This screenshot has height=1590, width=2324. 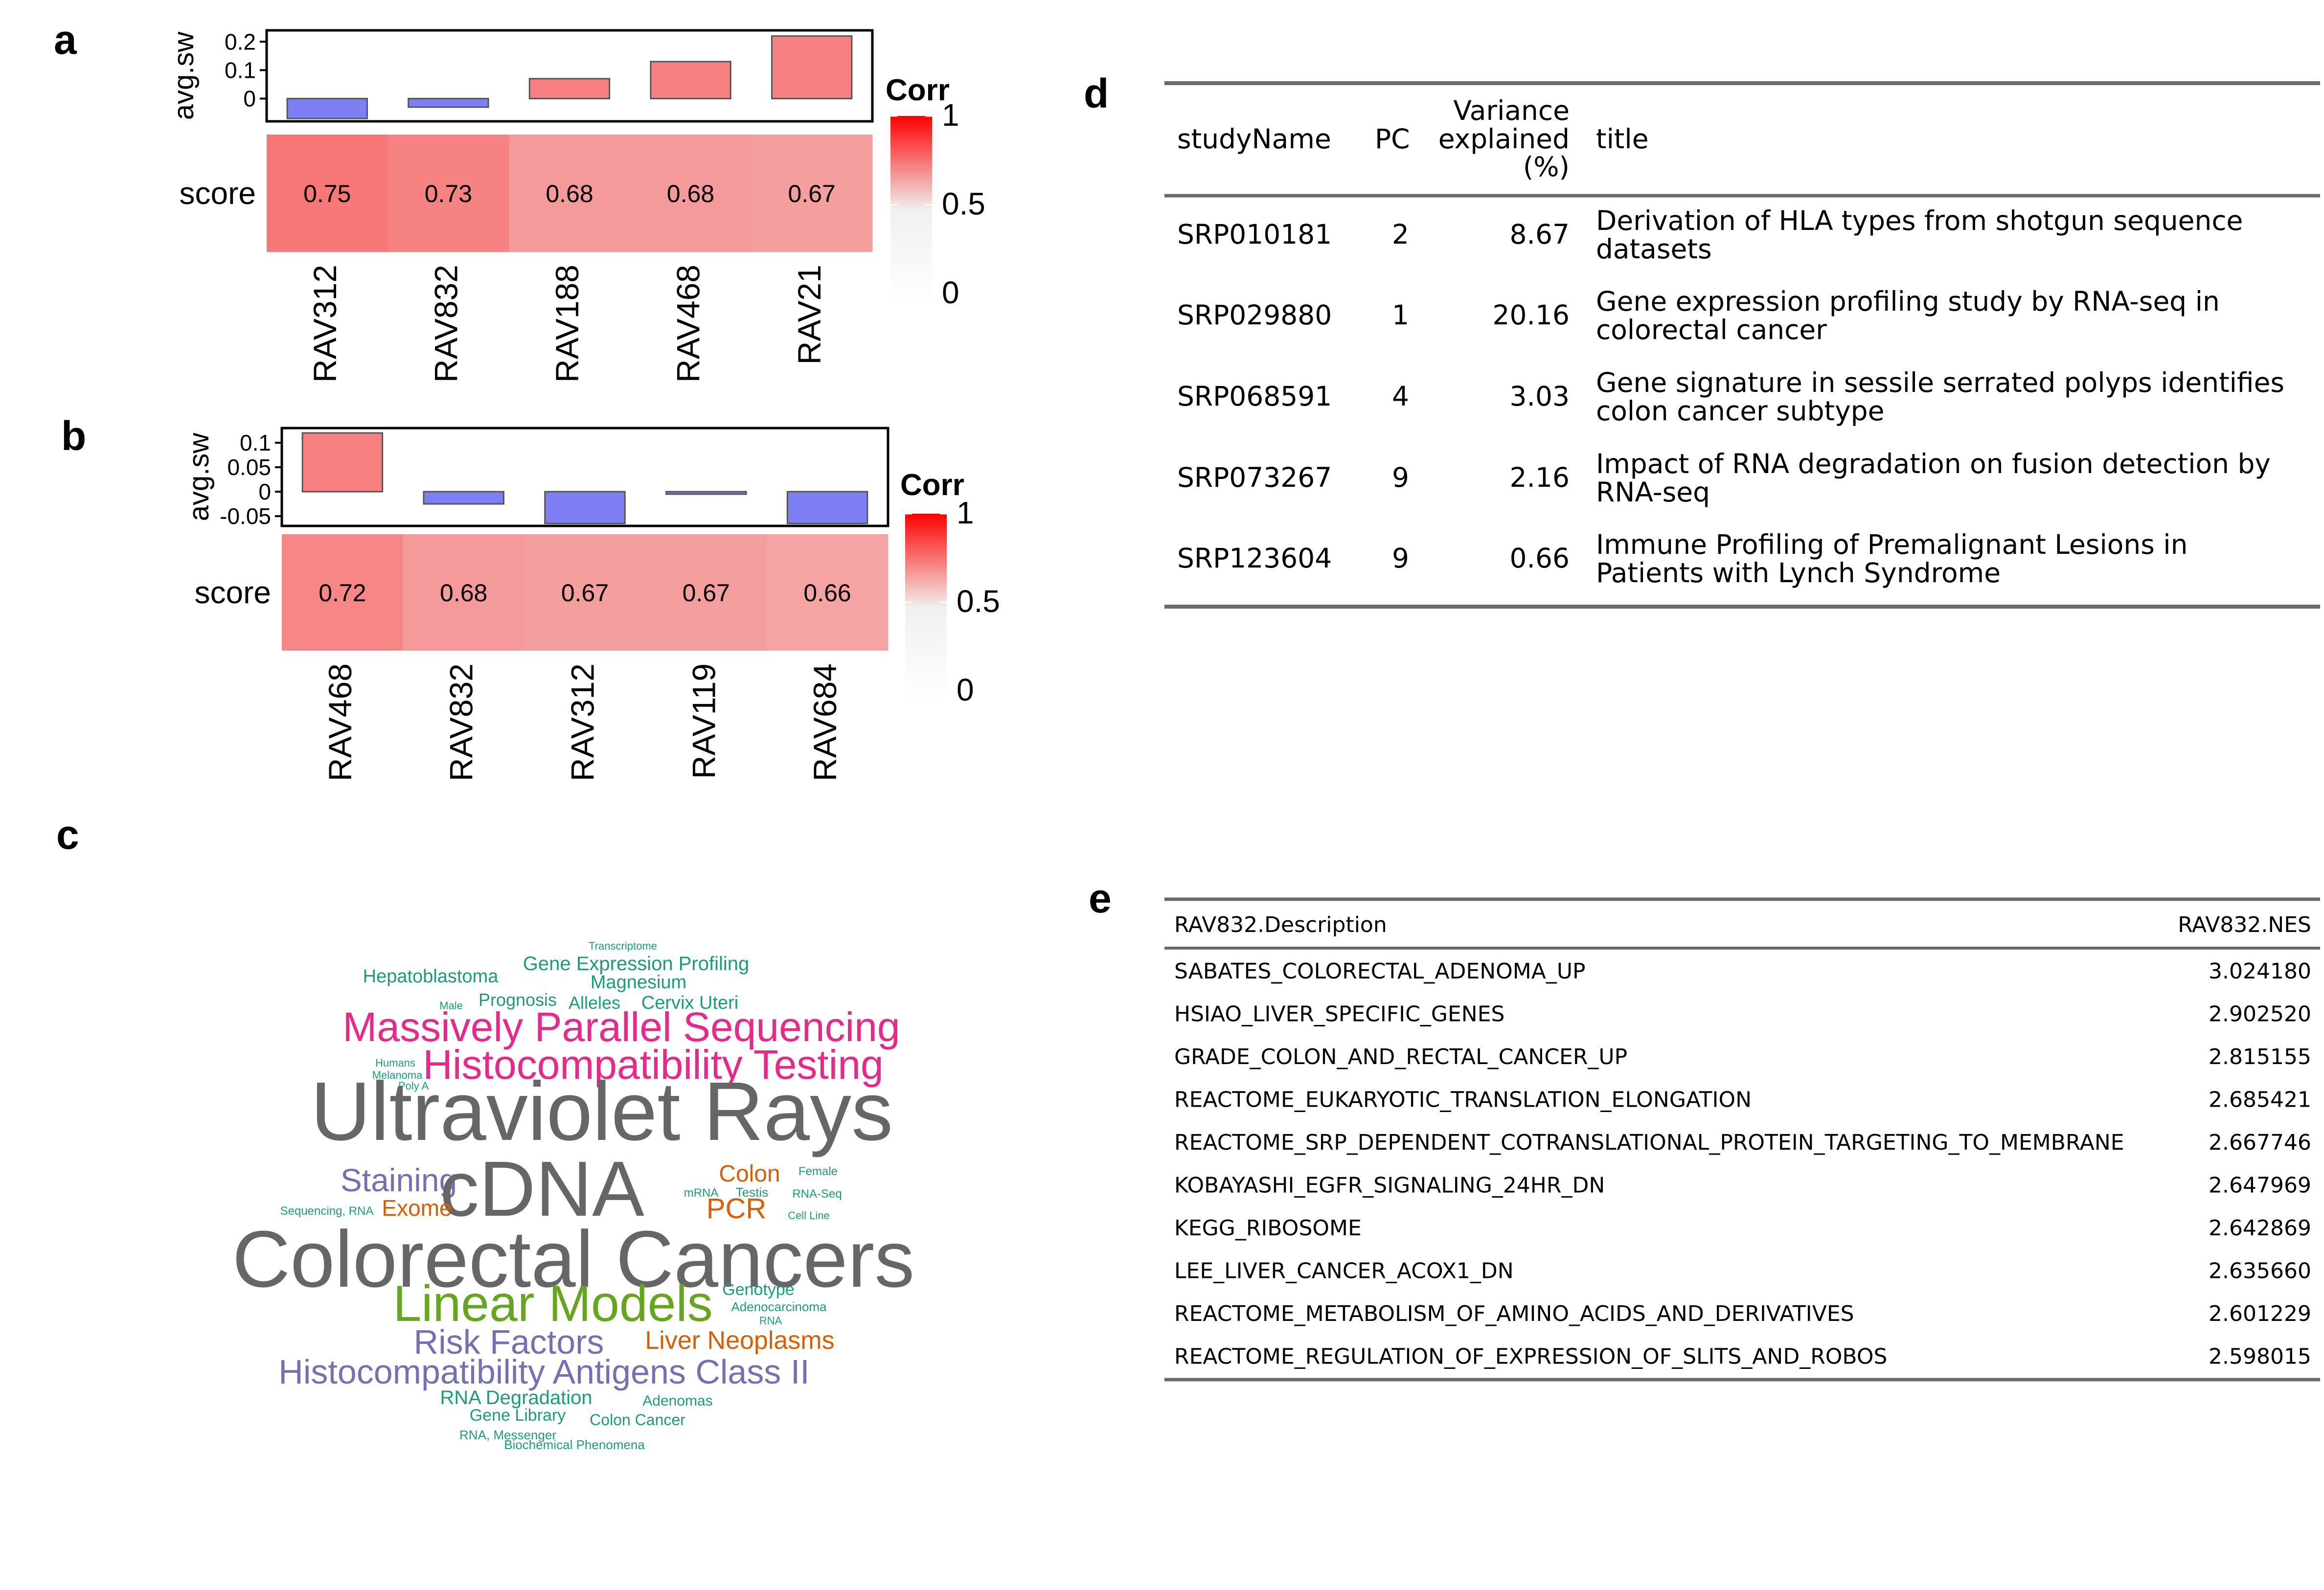 I want to click on wordcloud-word: Cervix Uteri, so click(x=689, y=1003).